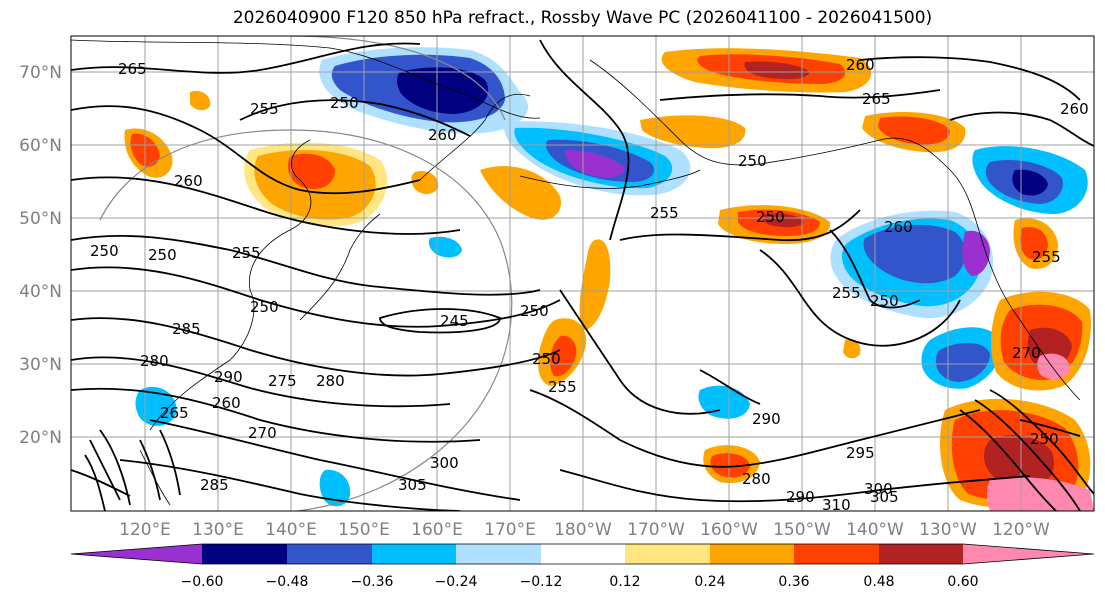 The image size is (1105, 604). Describe the element at coordinates (860, 453) in the screenshot. I see `contour-label: 295` at that location.